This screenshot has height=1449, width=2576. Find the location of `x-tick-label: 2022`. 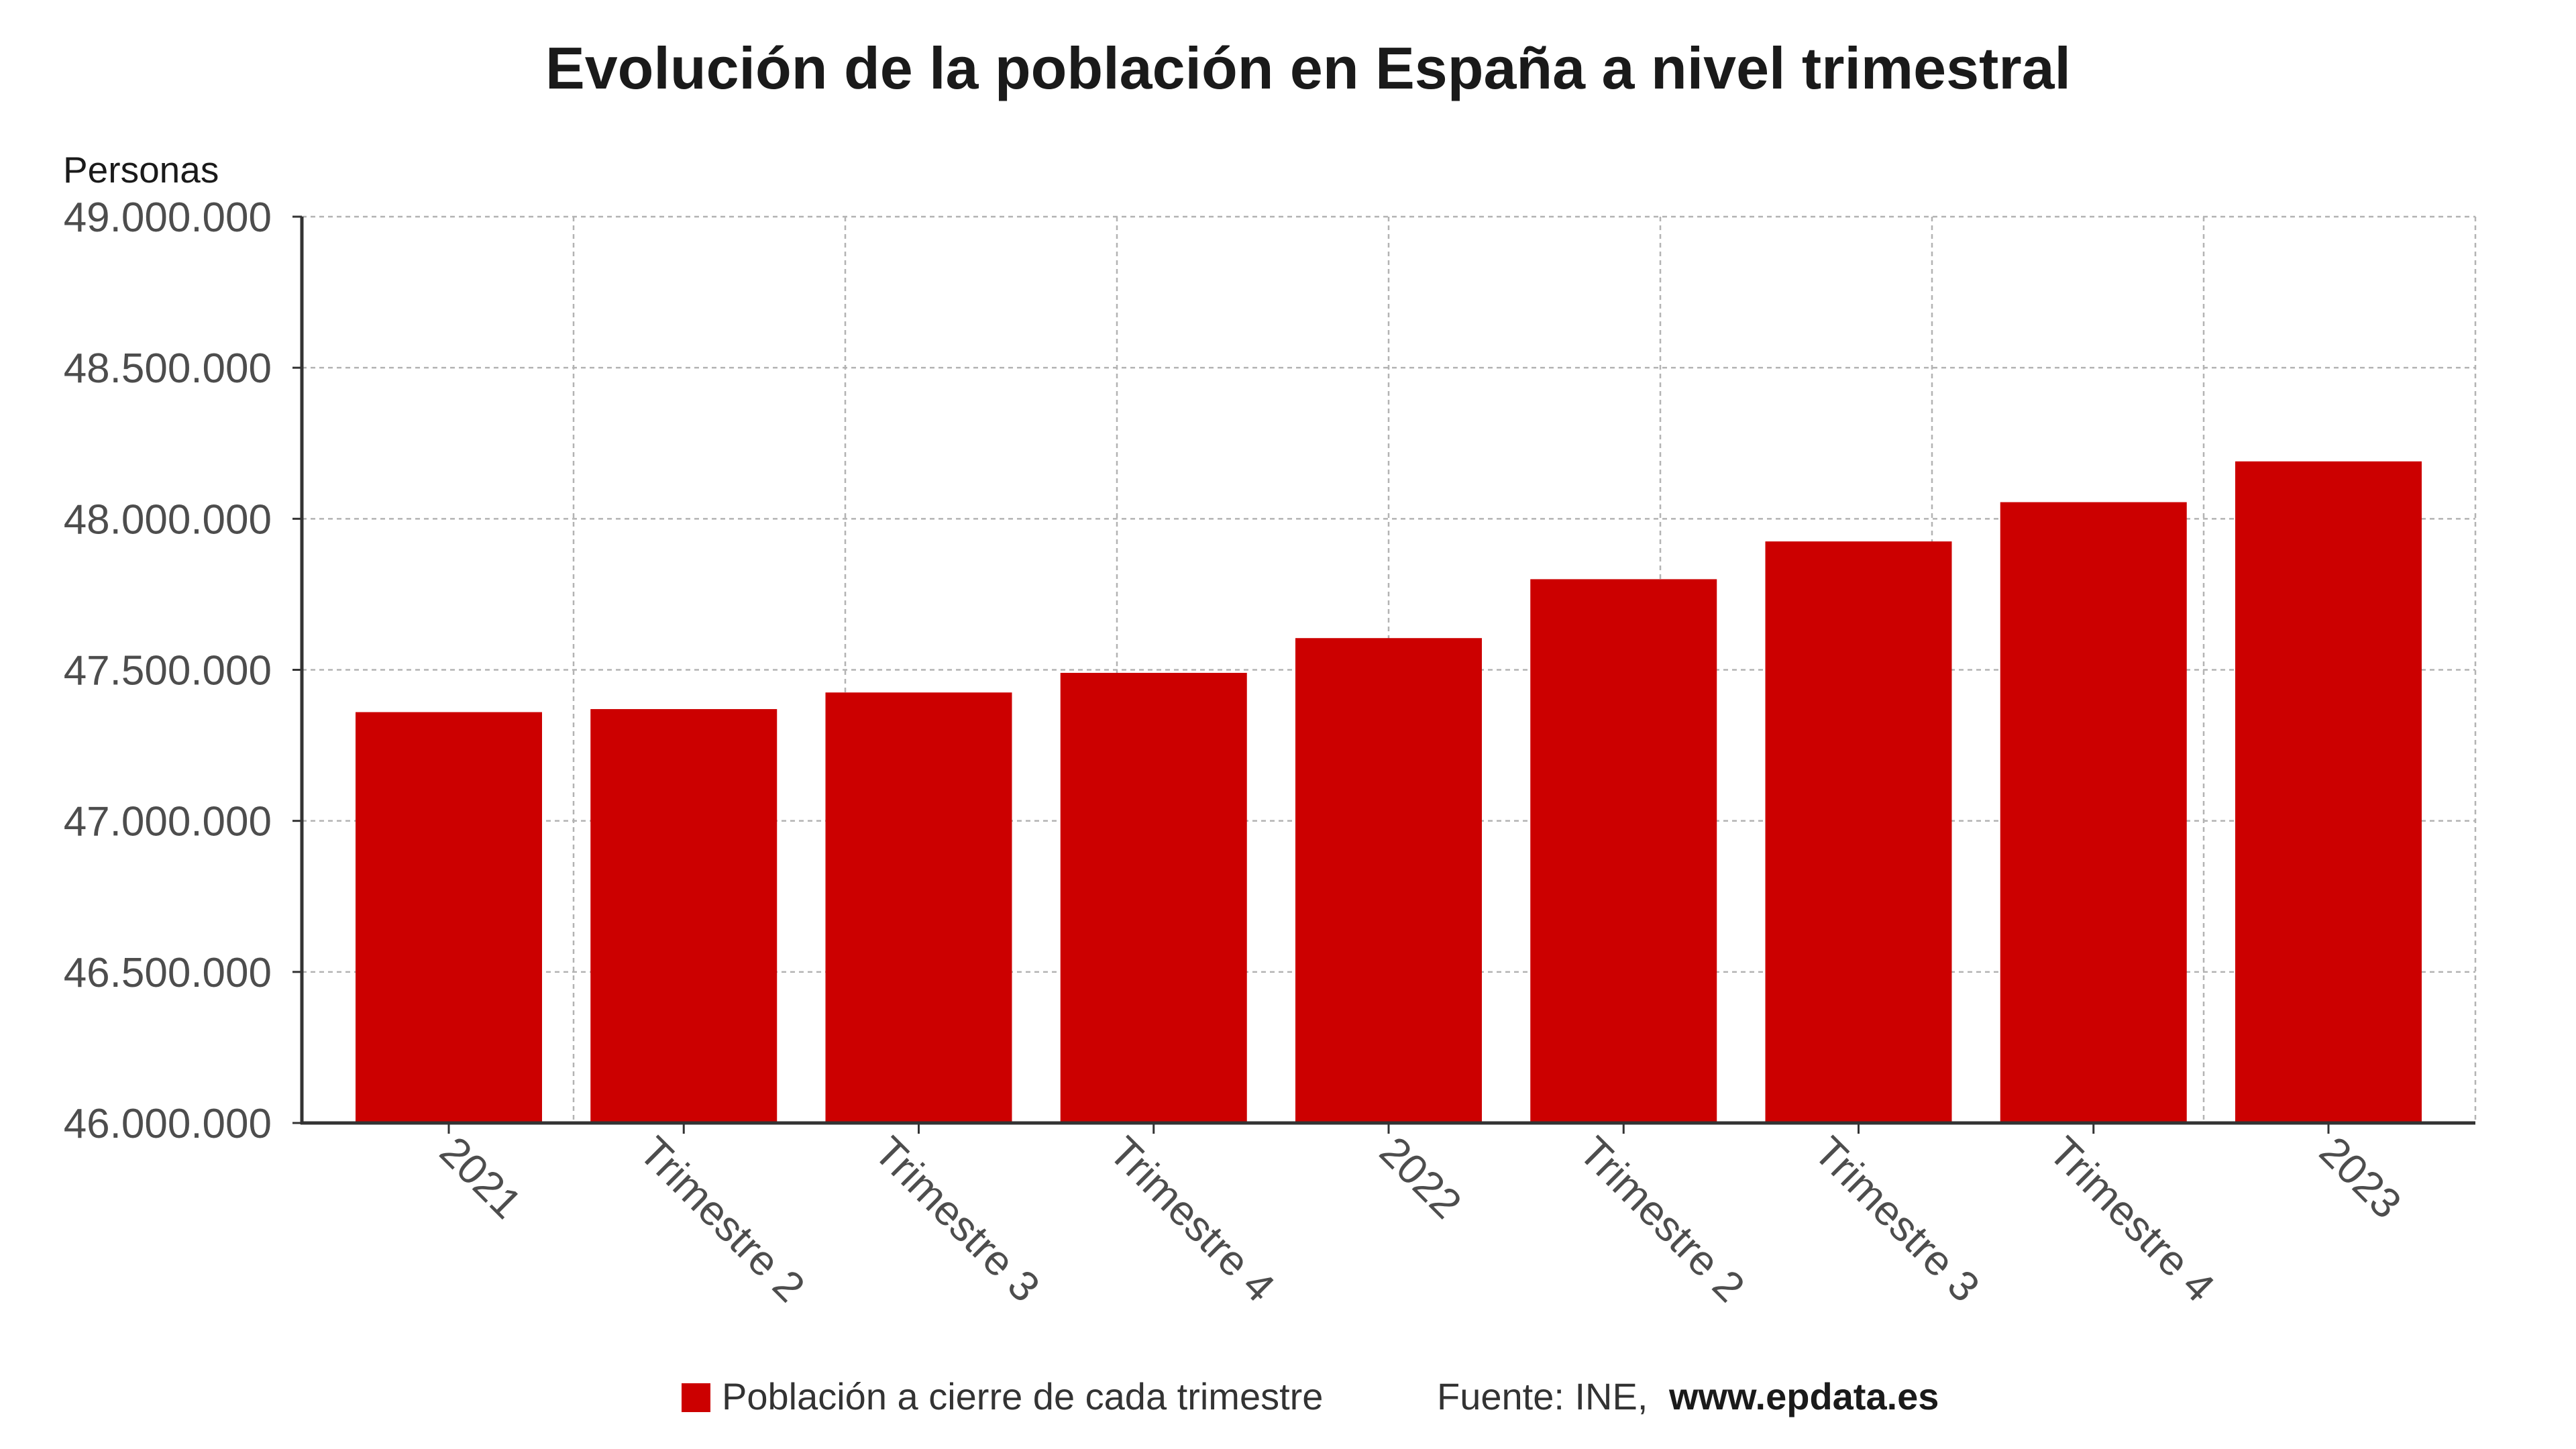

x-tick-label: 2022 is located at coordinates (1420, 1178).